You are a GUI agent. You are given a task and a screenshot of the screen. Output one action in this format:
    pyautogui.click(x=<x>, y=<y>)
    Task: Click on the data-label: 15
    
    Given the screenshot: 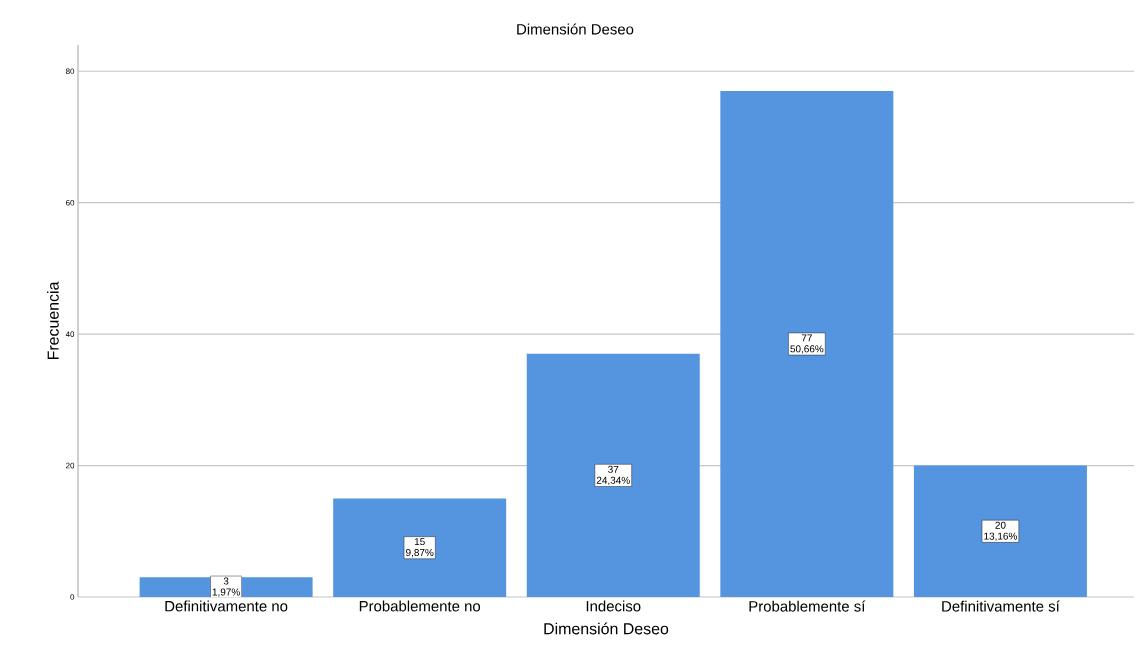 What is the action you would take?
    pyautogui.click(x=419, y=542)
    